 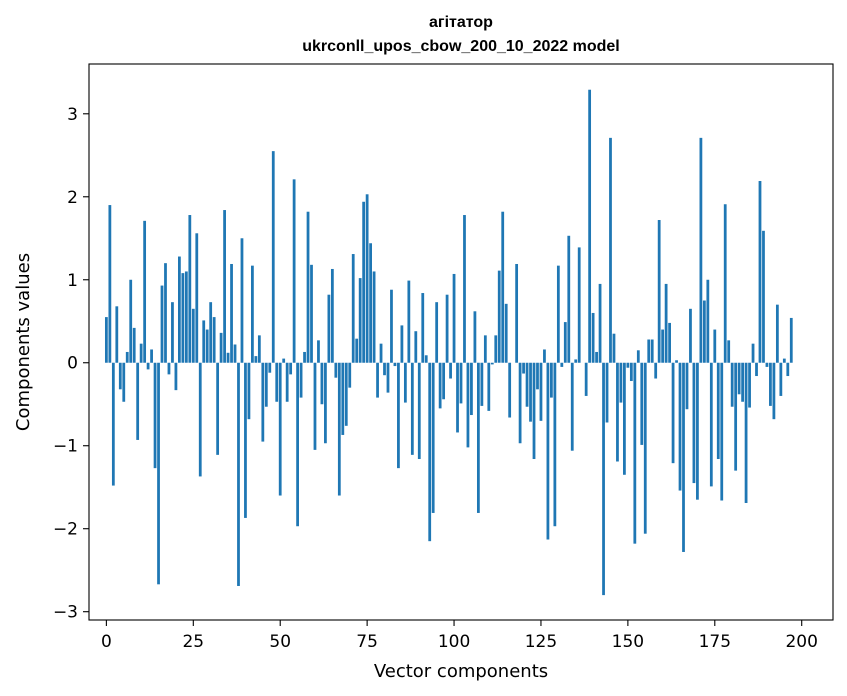 I want to click on x-tick-label: 150, so click(x=628, y=642).